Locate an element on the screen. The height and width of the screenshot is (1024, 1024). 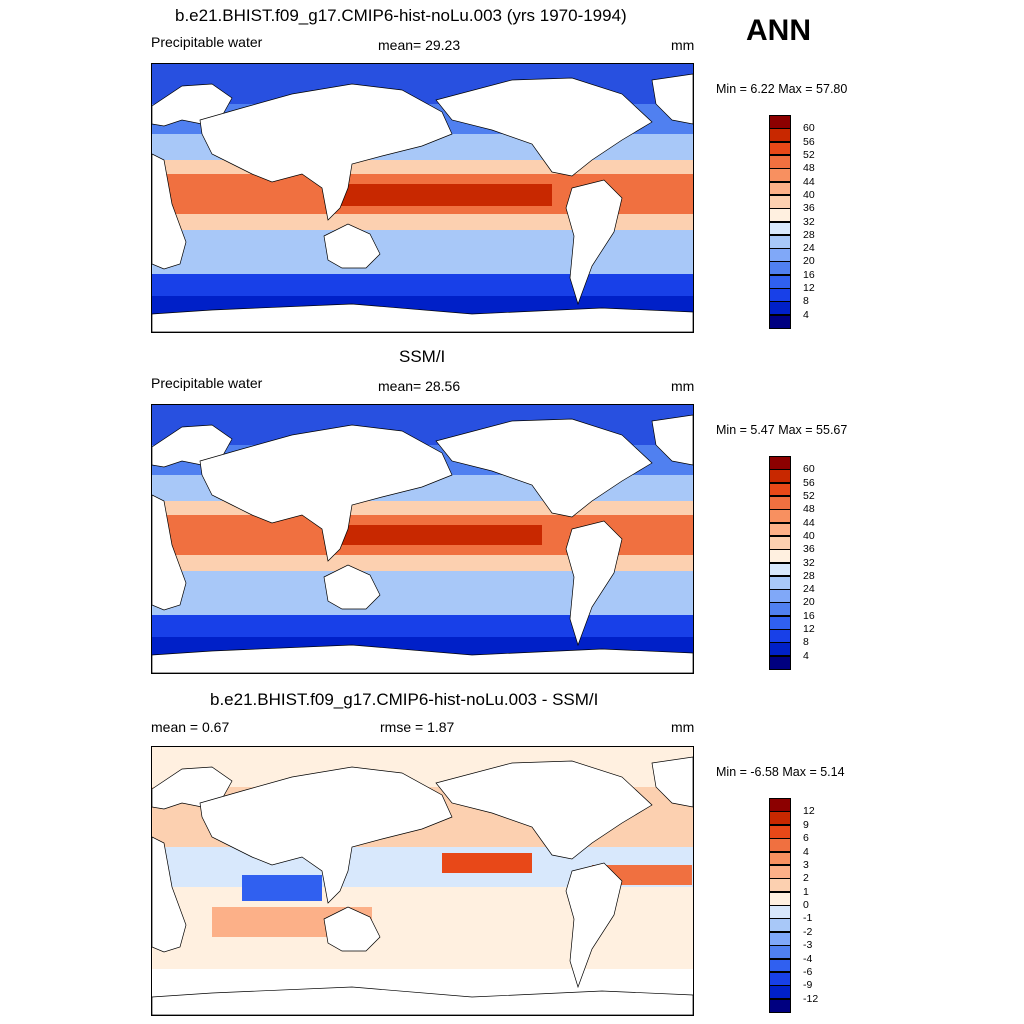
minmax-label: Min = 5.47 Max = 55.67 is located at coordinates (782, 430).